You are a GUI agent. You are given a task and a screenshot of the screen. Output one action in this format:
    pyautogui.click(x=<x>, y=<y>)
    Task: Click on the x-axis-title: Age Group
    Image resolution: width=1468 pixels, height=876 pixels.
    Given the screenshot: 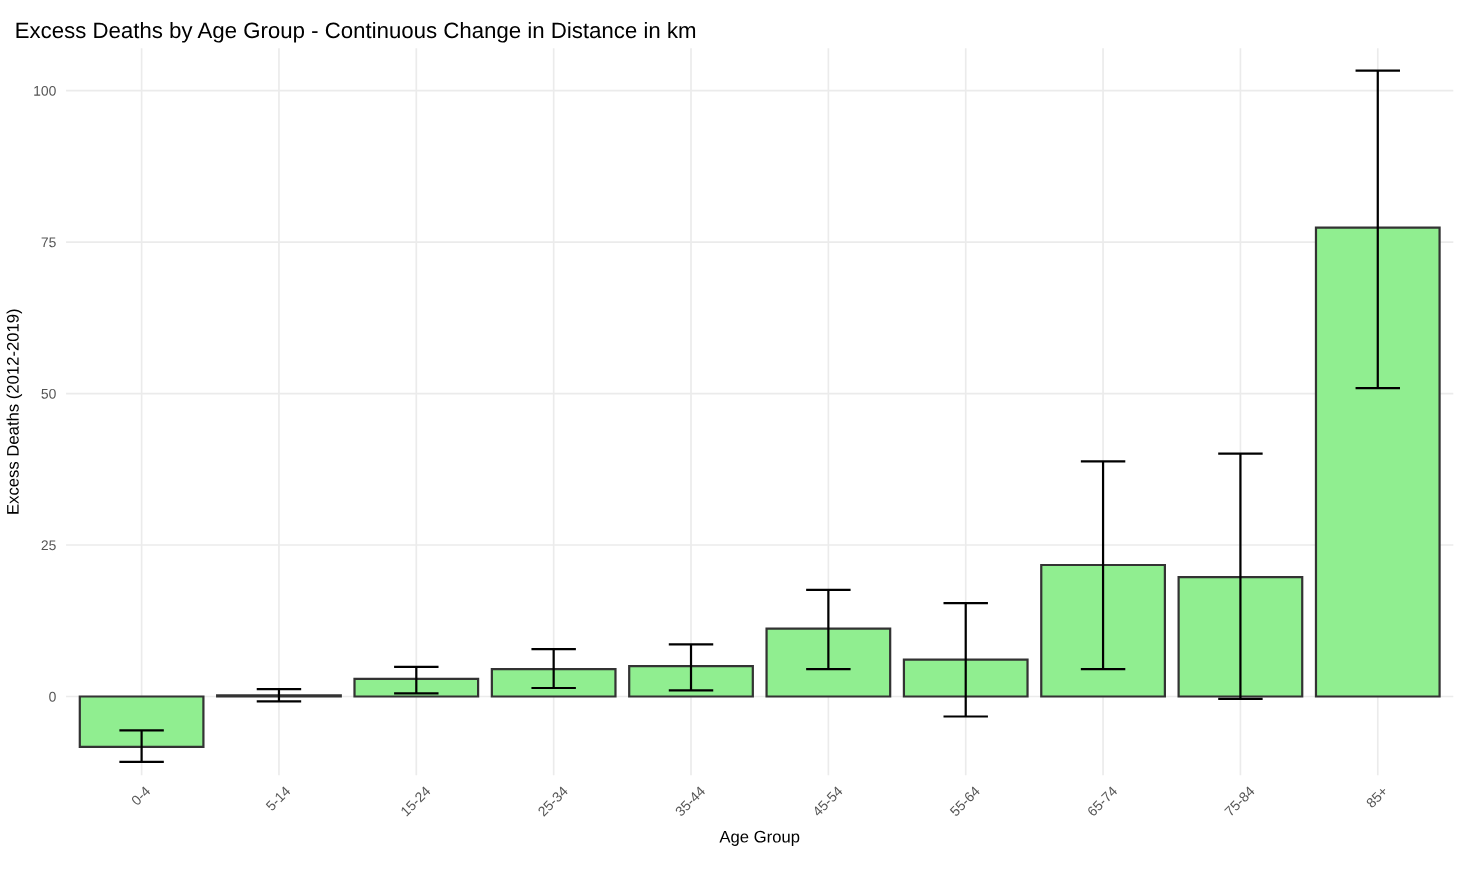 What is the action you would take?
    pyautogui.click(x=759, y=838)
    